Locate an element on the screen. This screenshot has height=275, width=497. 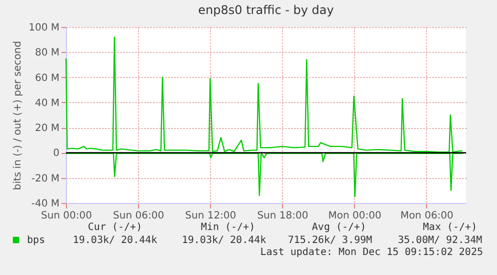
text: 715.26k/ 3.99M is located at coordinates (330, 240).